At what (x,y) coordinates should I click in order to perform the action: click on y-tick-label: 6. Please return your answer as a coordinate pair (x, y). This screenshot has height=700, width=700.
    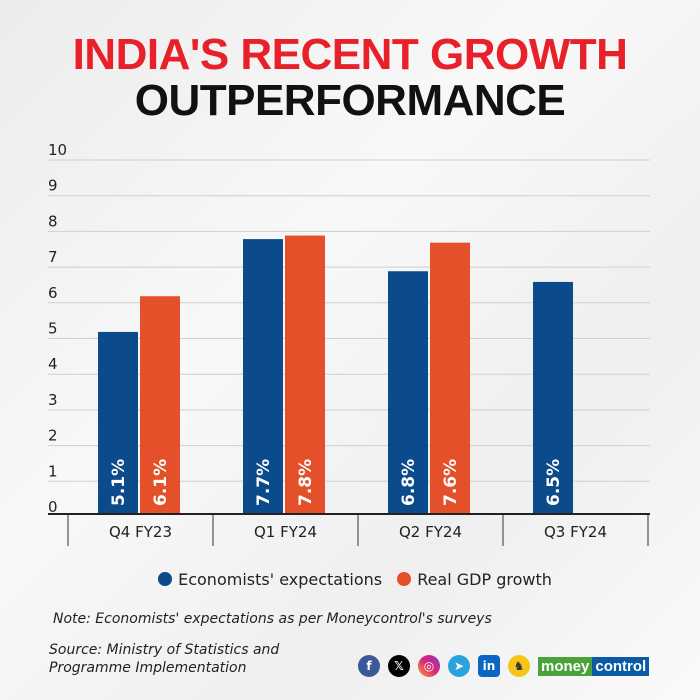
    Looking at the image, I should click on (53, 293).